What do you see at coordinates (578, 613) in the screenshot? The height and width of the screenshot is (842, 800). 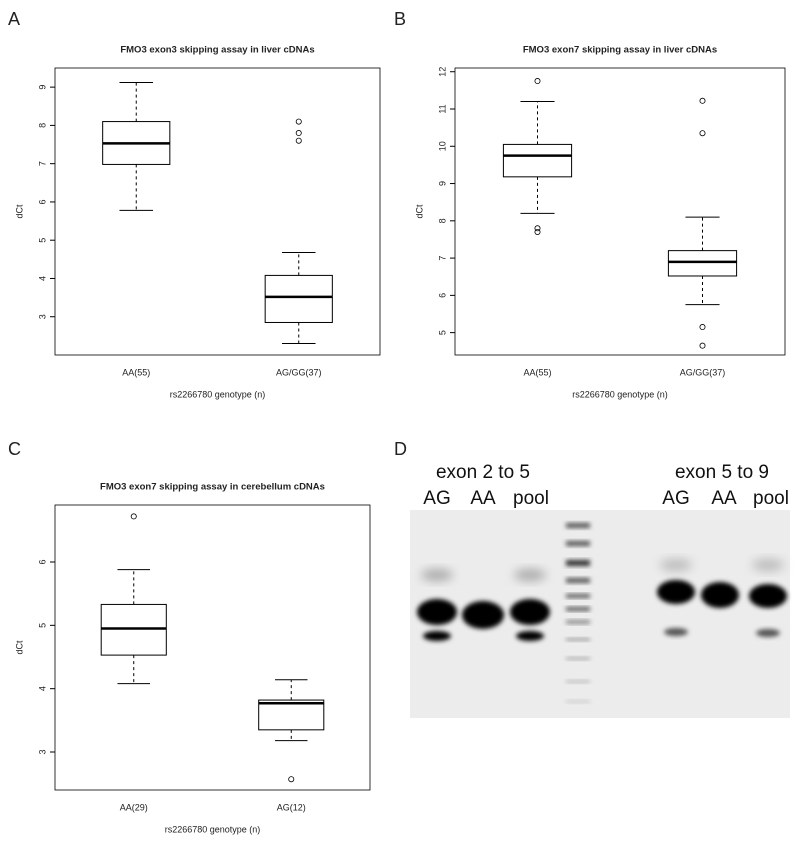 I see `gel-ladder` at bounding box center [578, 613].